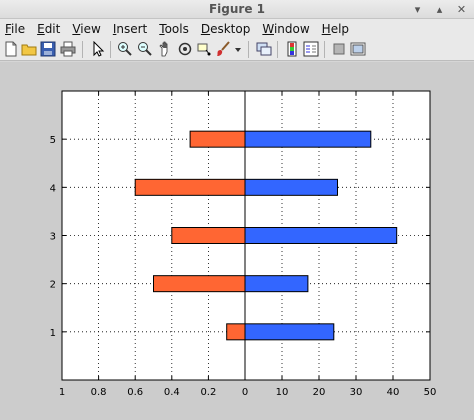  Describe the element at coordinates (53, 333) in the screenshot. I see `y-tick-label: 1` at that location.